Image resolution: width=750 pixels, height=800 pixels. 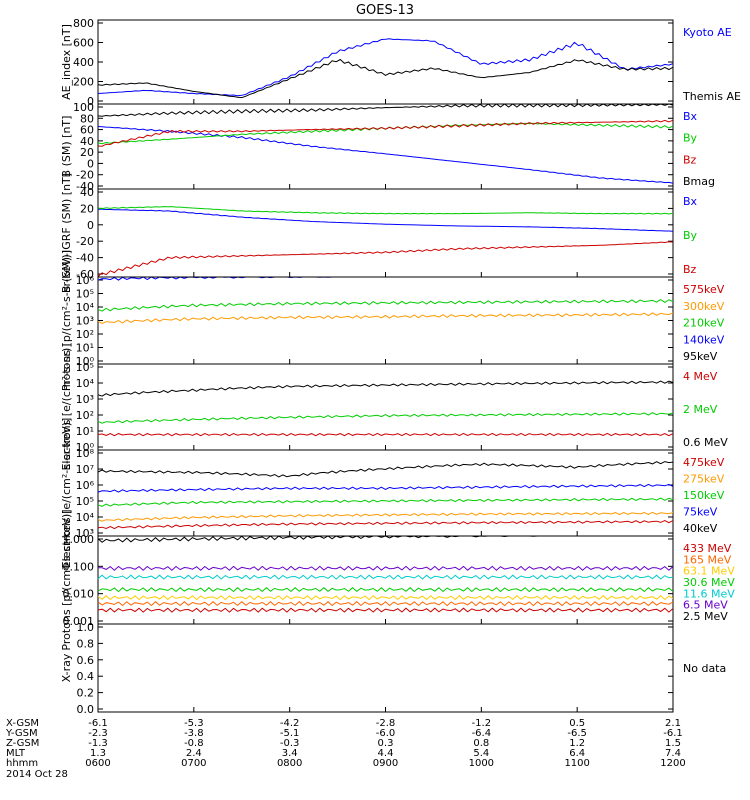 What do you see at coordinates (704, 462) in the screenshot?
I see `legend-label: 475keV` at bounding box center [704, 462].